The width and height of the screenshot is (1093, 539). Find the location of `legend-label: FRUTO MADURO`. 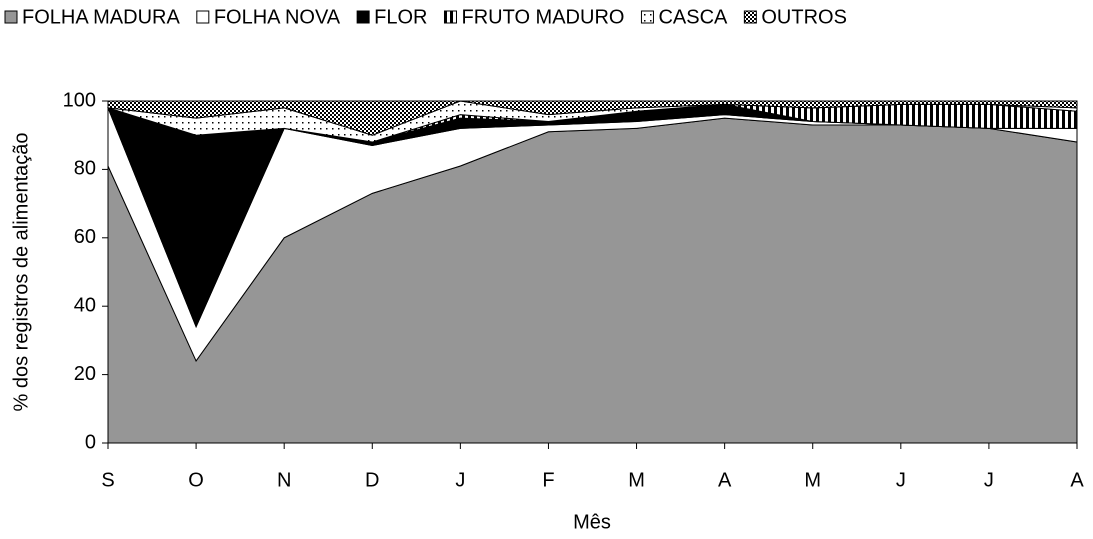

legend-label: FRUTO MADURO is located at coordinates (542, 17).